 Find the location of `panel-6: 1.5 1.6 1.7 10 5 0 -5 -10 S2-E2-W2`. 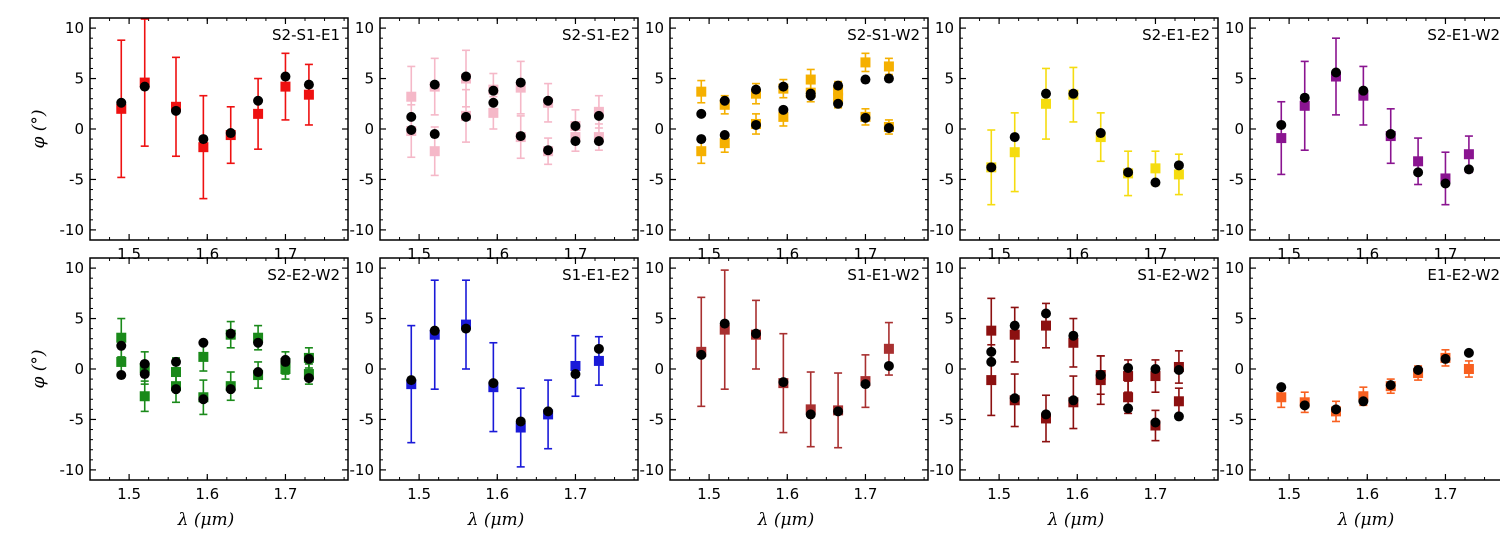

panel-6: 1.5 1.6 1.7 10 5 0 -5 -10 S2-E2-W2 is located at coordinates (204, 380).